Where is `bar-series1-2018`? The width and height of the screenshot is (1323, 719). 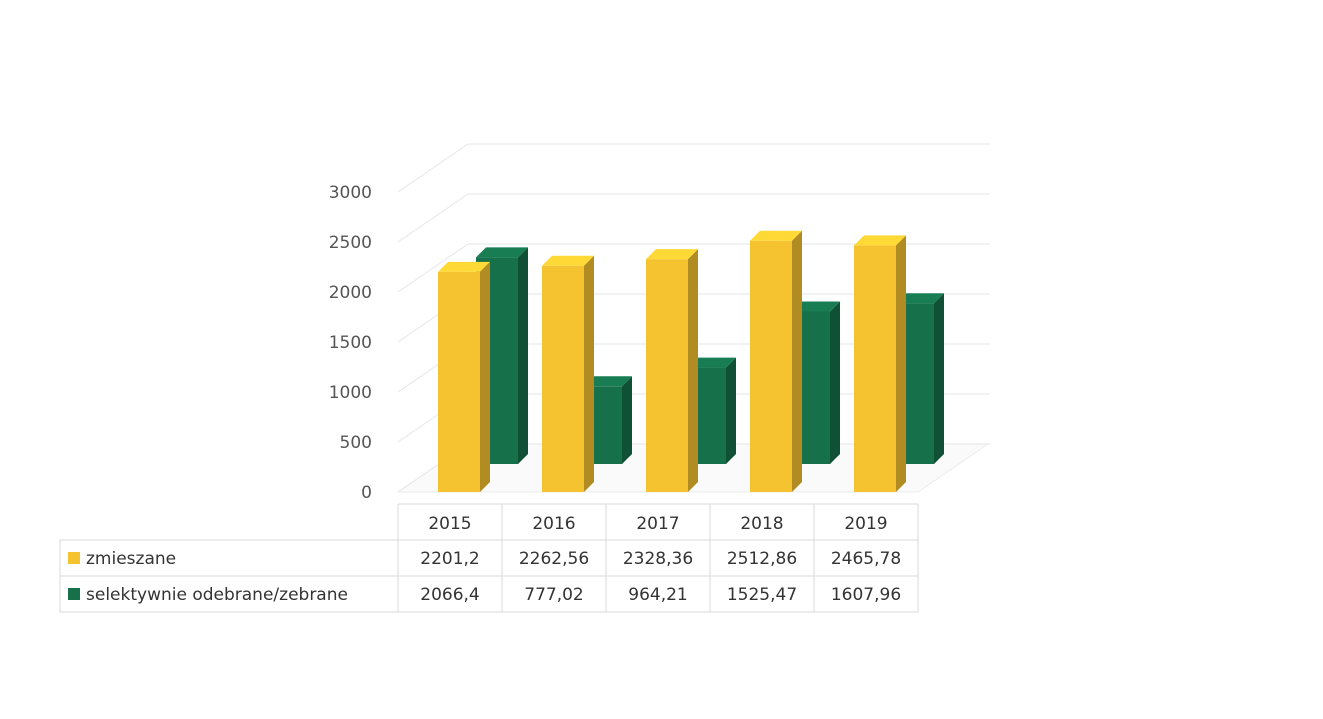 bar-series1-2018 is located at coordinates (776, 361).